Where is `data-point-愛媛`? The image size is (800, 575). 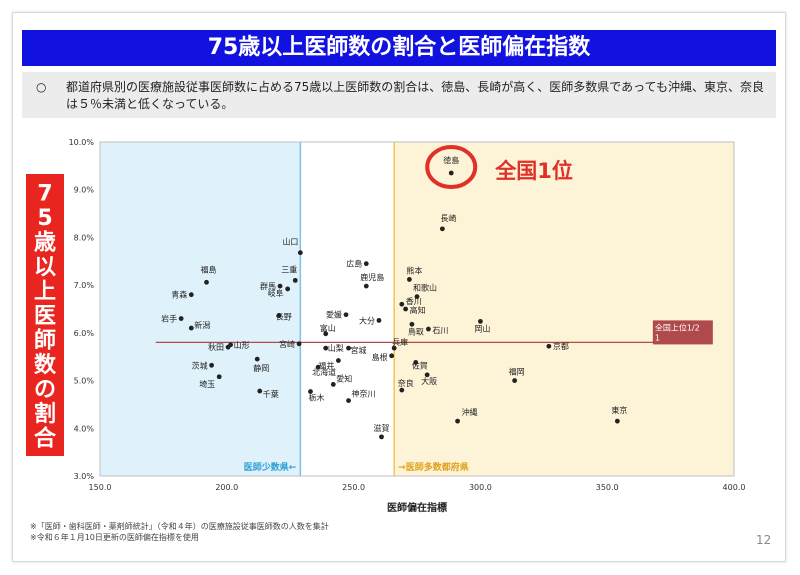
data-point-愛媛 is located at coordinates (346, 315).